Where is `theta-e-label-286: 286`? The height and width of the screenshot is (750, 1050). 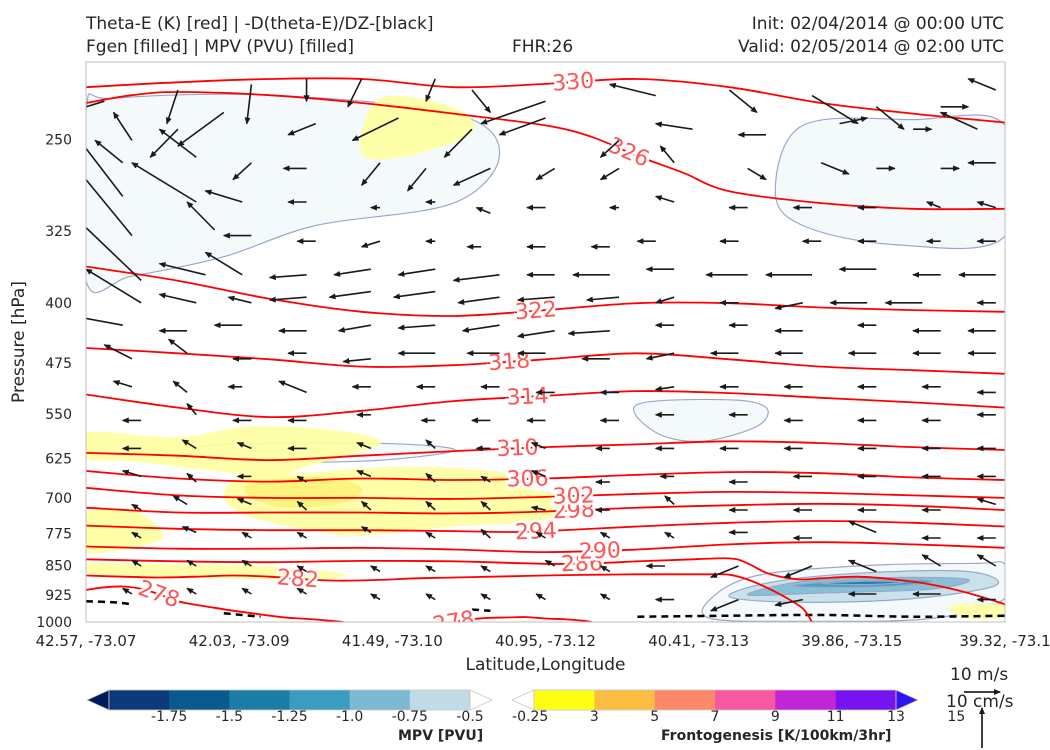 theta-e-label-286: 286 is located at coordinates (582, 564).